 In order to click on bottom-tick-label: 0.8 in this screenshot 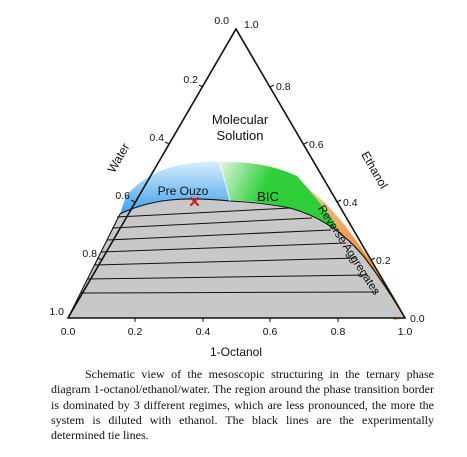, I will do `click(338, 332)`.